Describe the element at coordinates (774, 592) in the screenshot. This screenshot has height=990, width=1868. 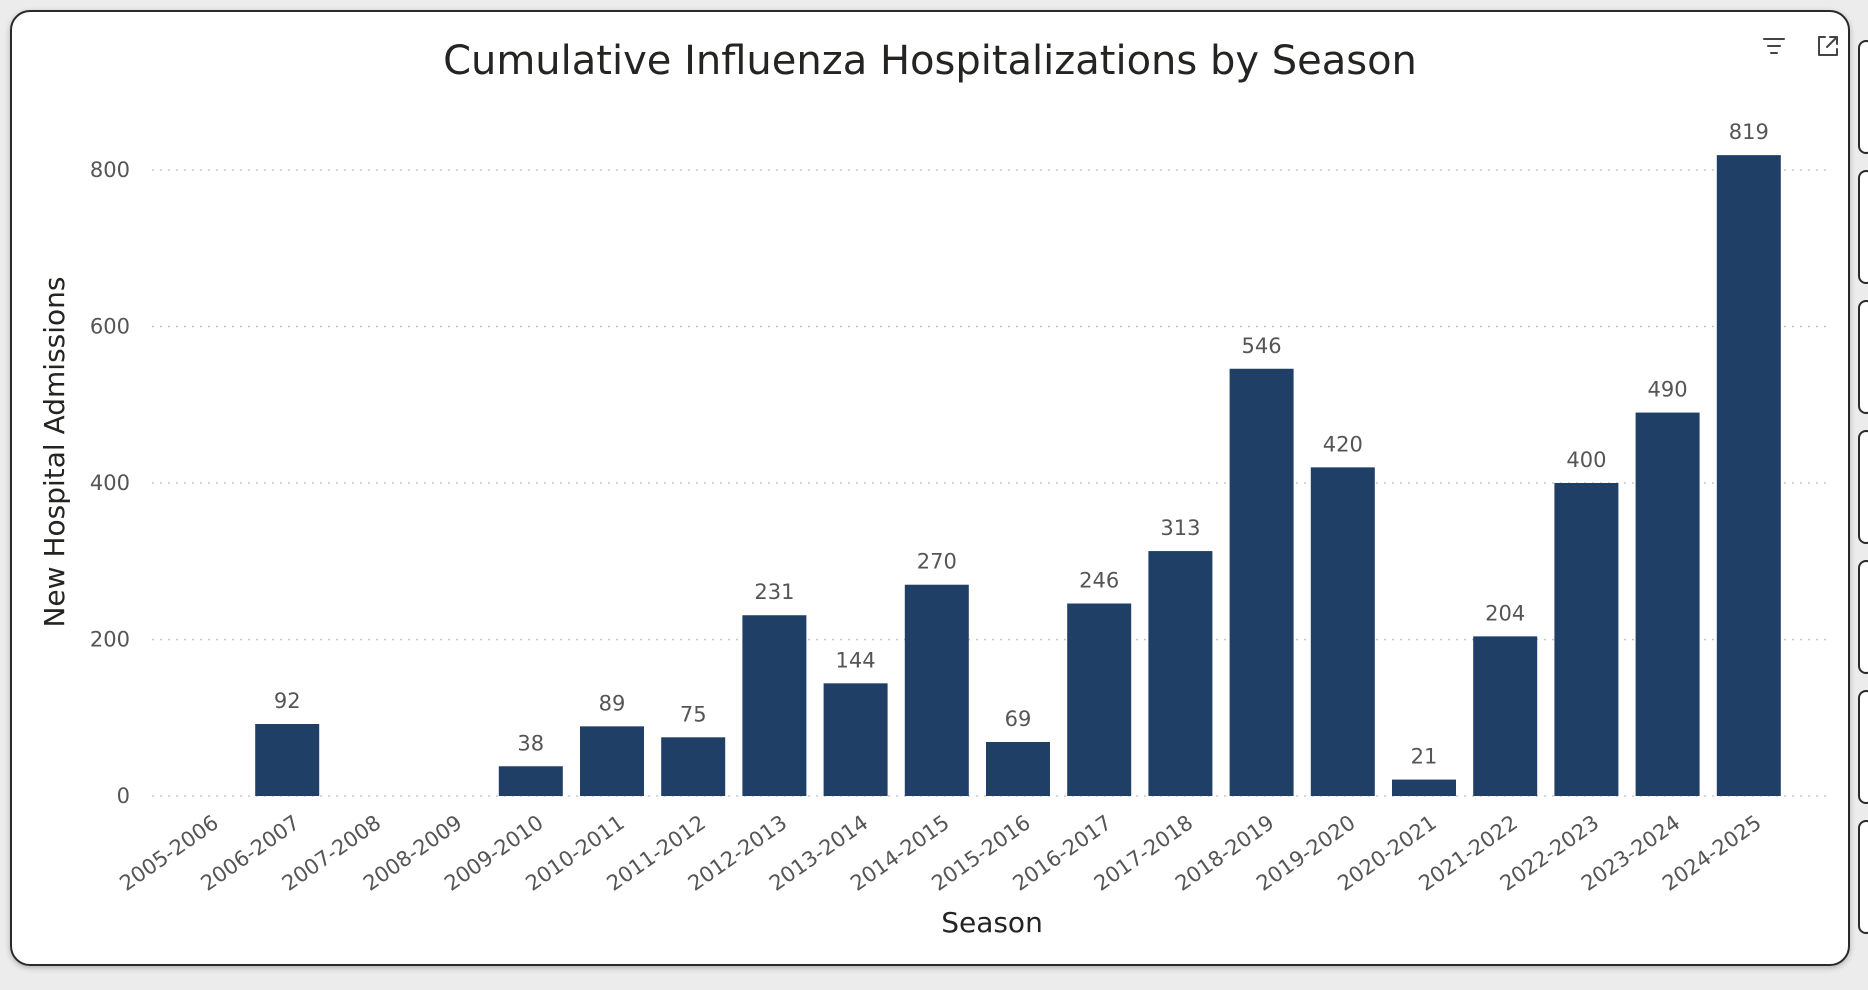
I see `data-label: 231` at that location.